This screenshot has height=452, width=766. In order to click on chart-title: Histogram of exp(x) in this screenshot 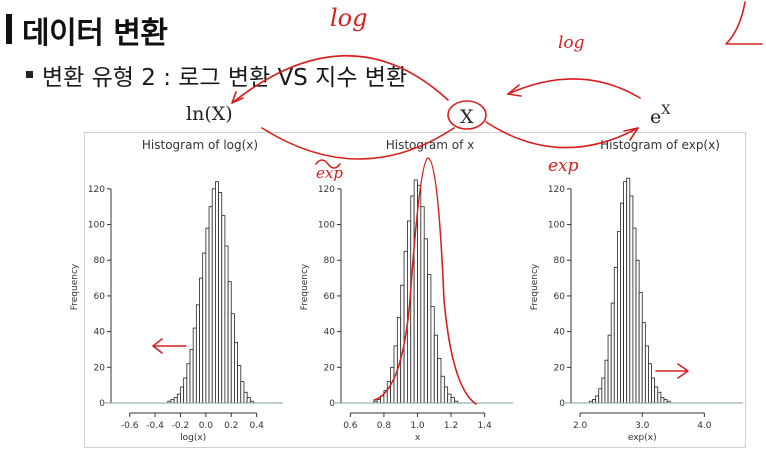, I will do `click(660, 145)`.